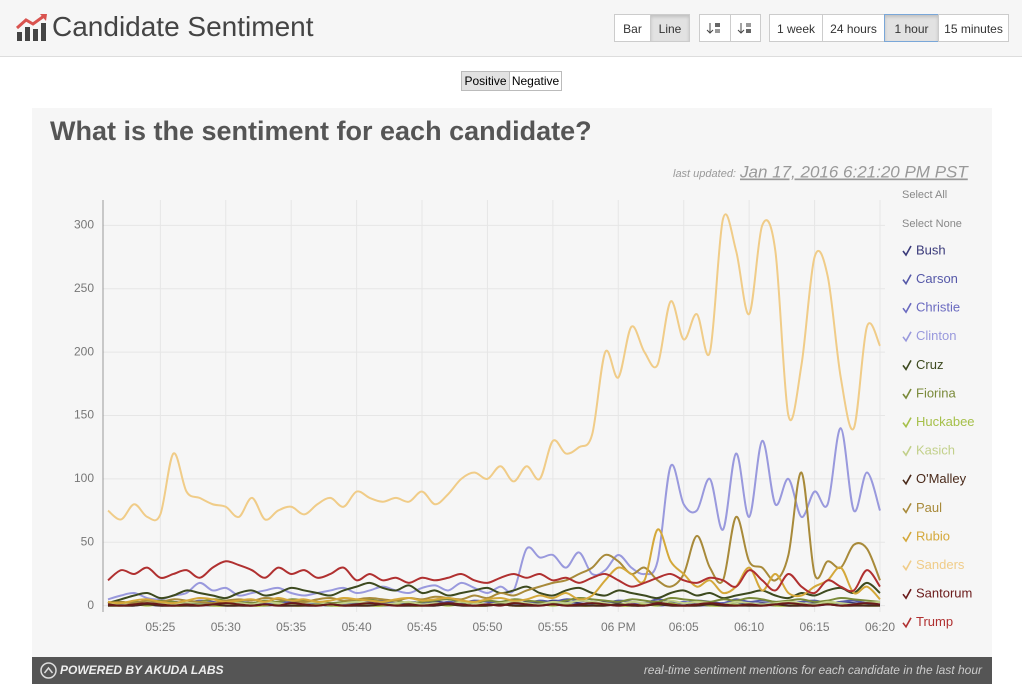 The image size is (1022, 697). Describe the element at coordinates (944, 593) in the screenshot. I see `legend-label: Santorum` at that location.